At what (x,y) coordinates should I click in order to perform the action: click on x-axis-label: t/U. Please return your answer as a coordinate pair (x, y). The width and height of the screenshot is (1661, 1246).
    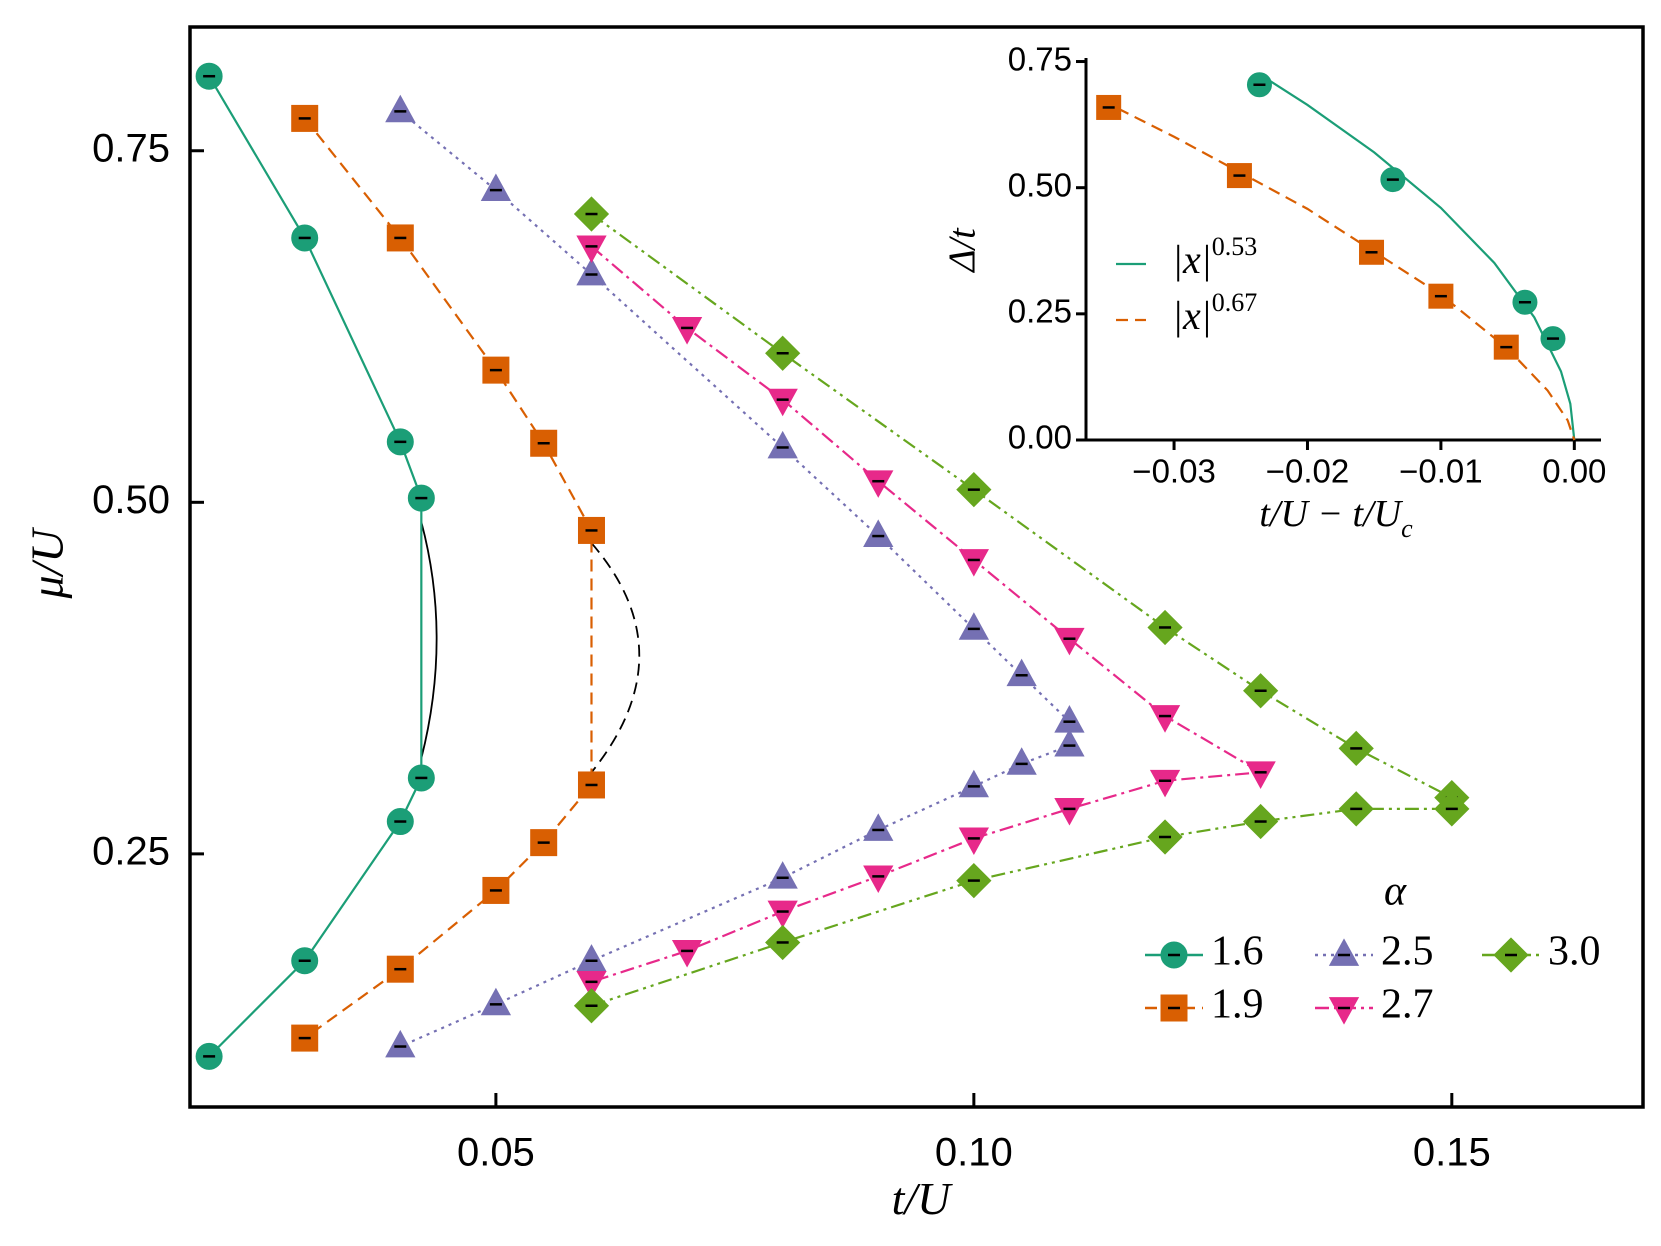
    Looking at the image, I should click on (923, 1198).